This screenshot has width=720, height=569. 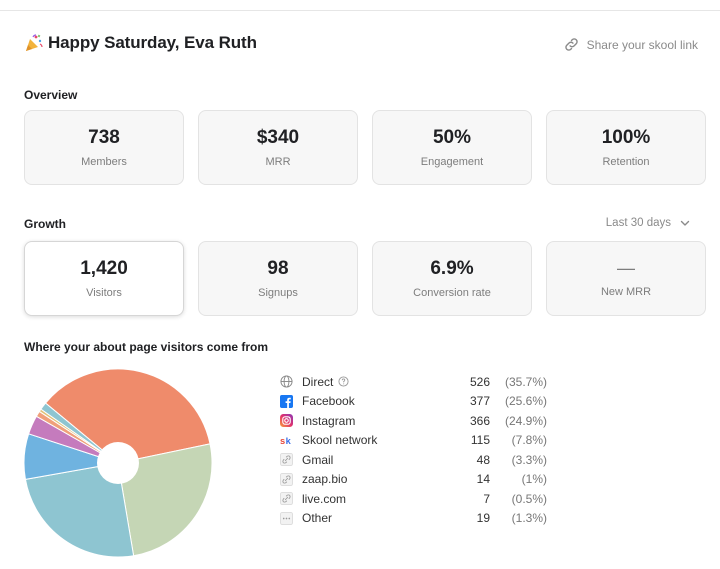 What do you see at coordinates (420, 382) in the screenshot?
I see `legend-row-direct: Direct 526 (35.7%)` at bounding box center [420, 382].